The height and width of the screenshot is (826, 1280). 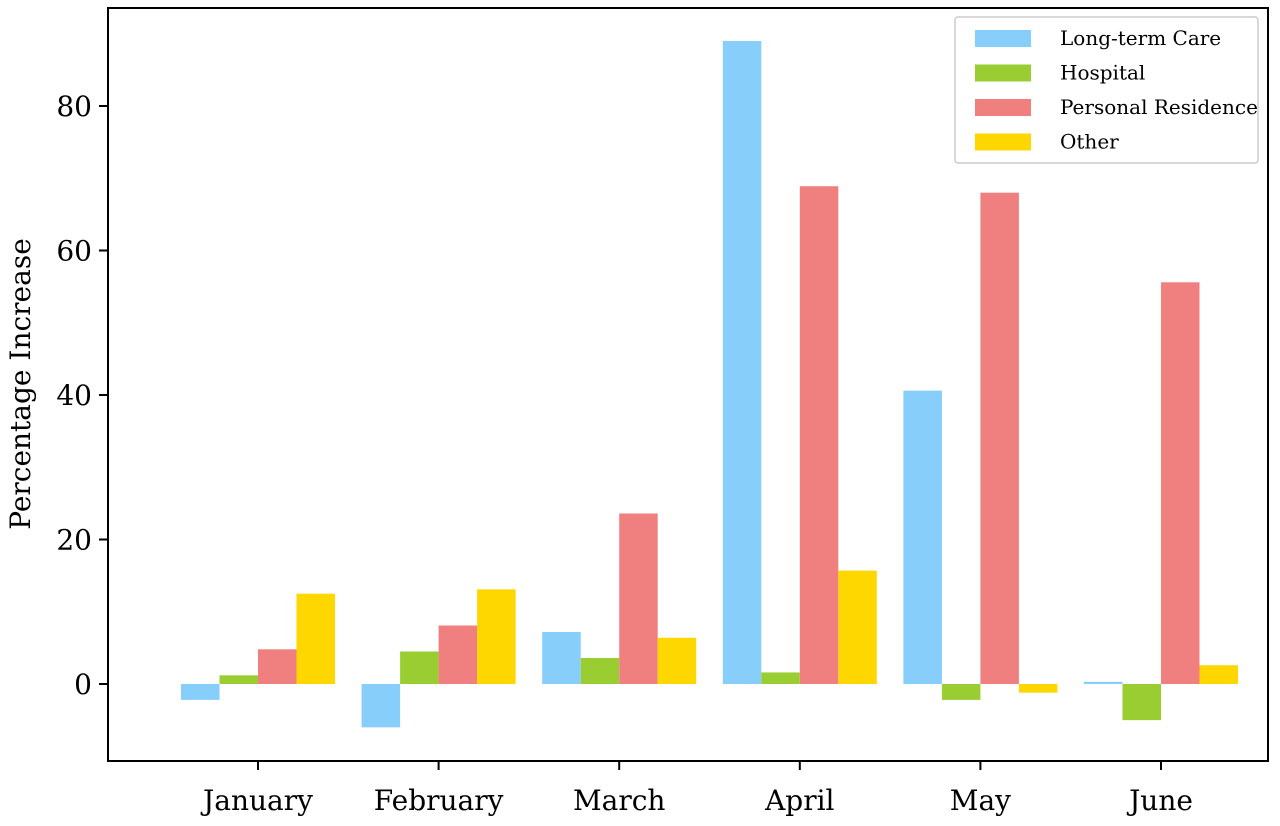 What do you see at coordinates (419, 667) in the screenshot?
I see `bar-hospital-february` at bounding box center [419, 667].